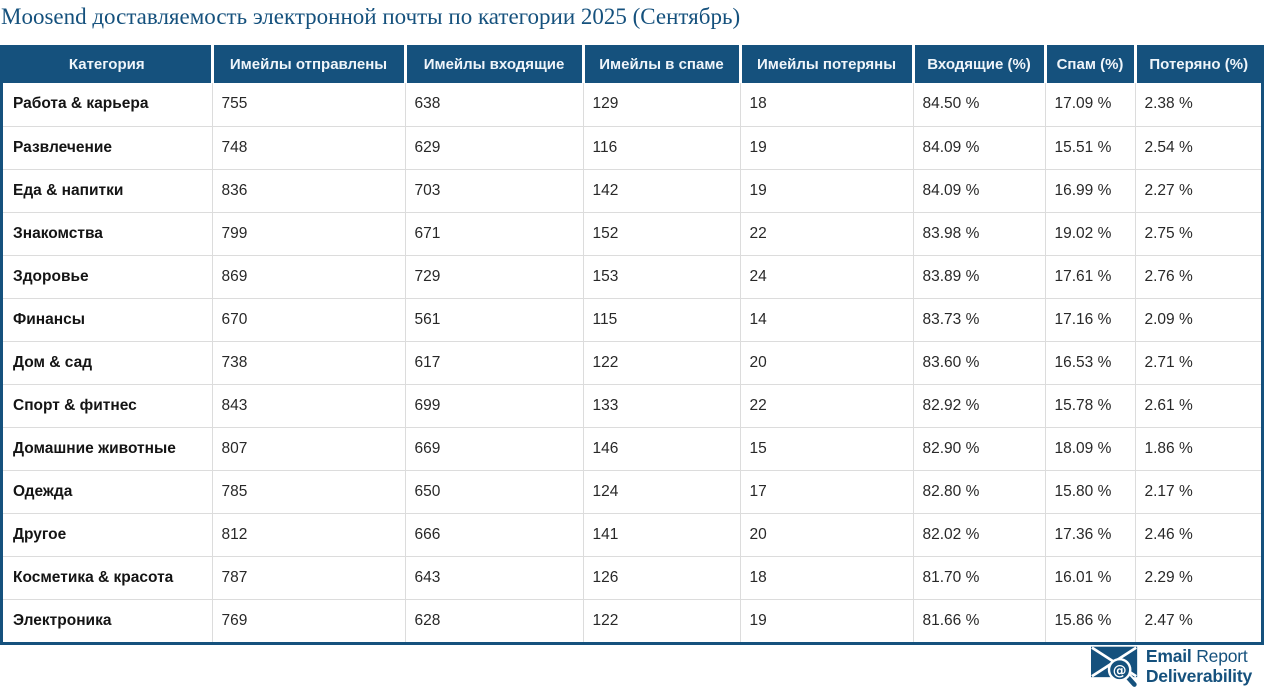  Describe the element at coordinates (1114, 667) in the screenshot. I see `email-envelope-magnifier-icon: @` at that location.